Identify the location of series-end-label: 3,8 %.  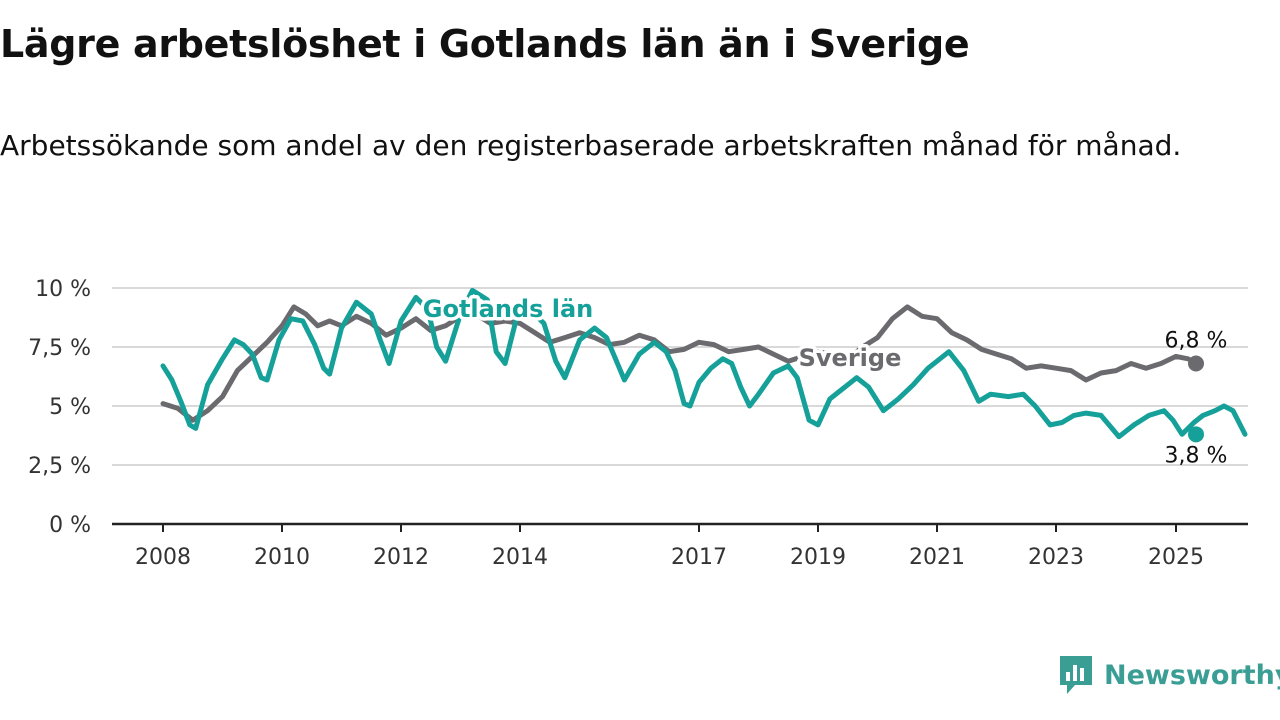
(1196, 455).